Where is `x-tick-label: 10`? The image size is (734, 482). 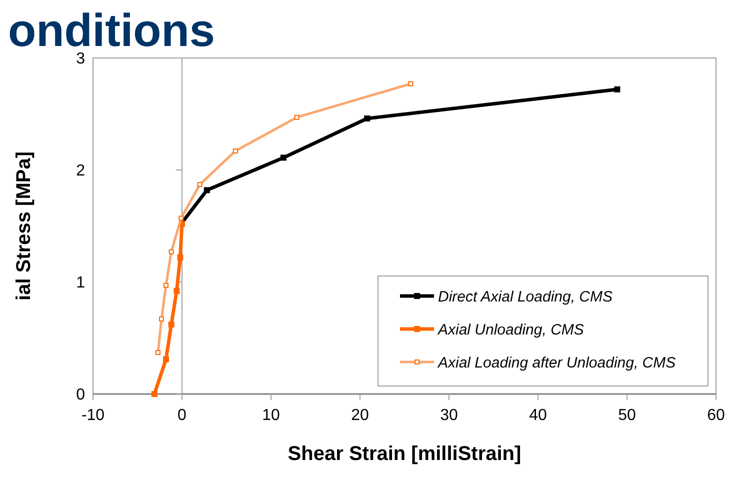
x-tick-label: 10 is located at coordinates (271, 415).